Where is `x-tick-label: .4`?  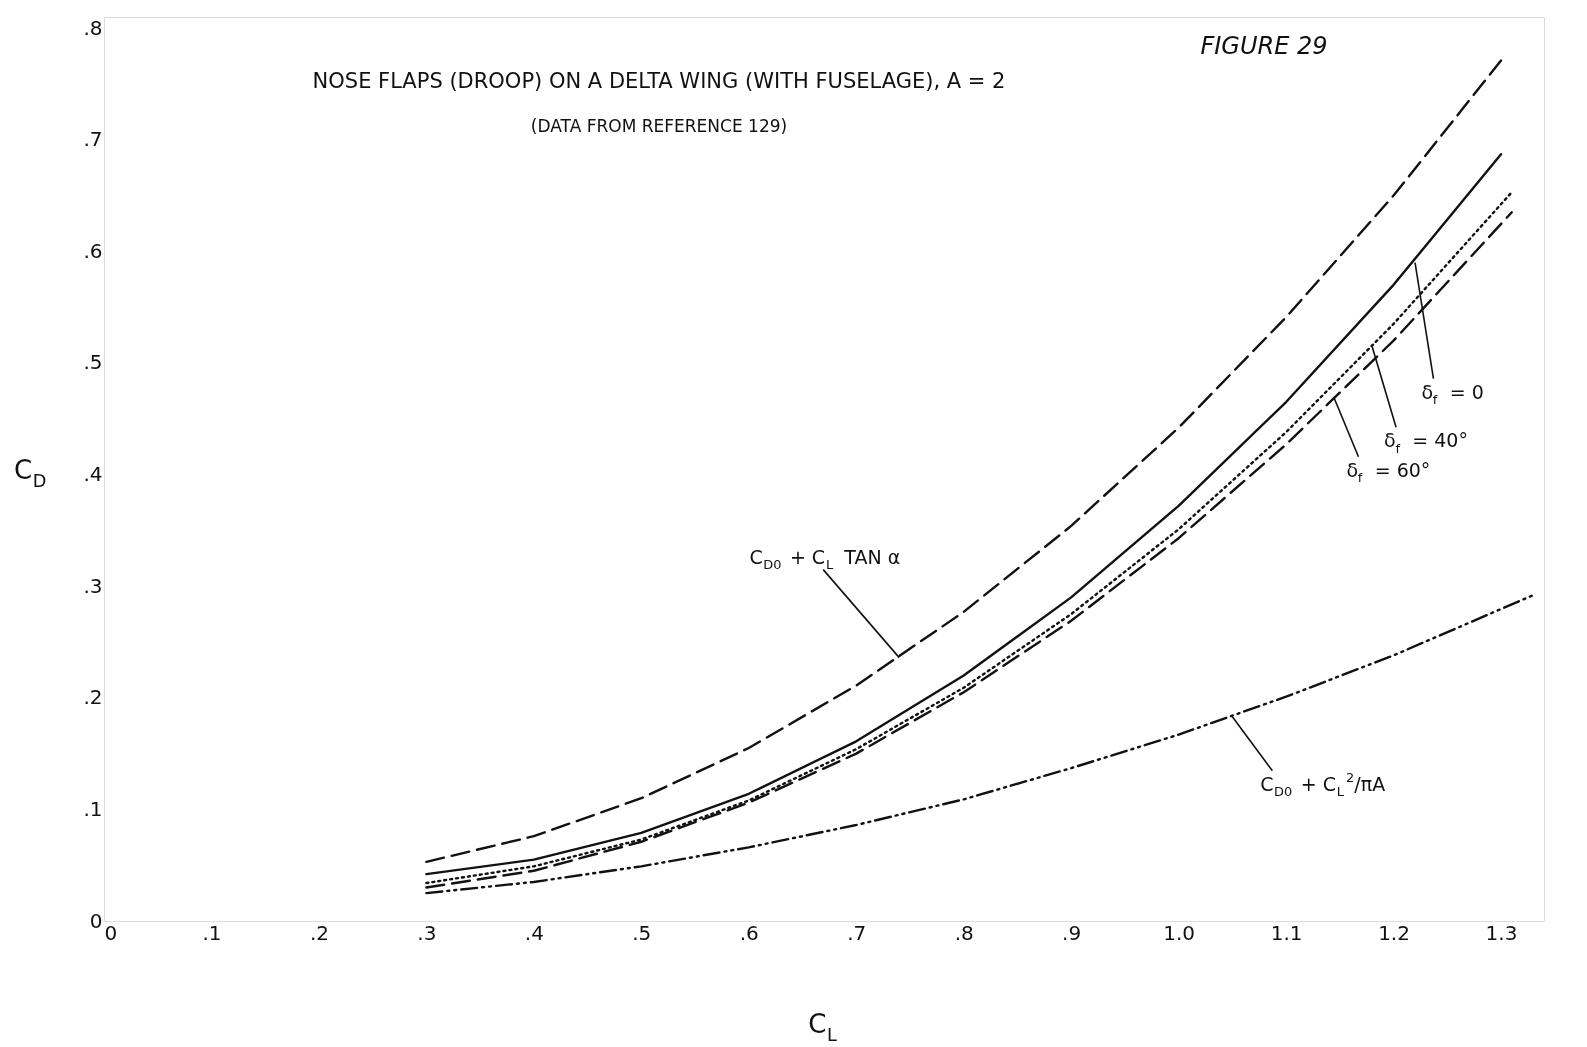
x-tick-label: .4 is located at coordinates (534, 932).